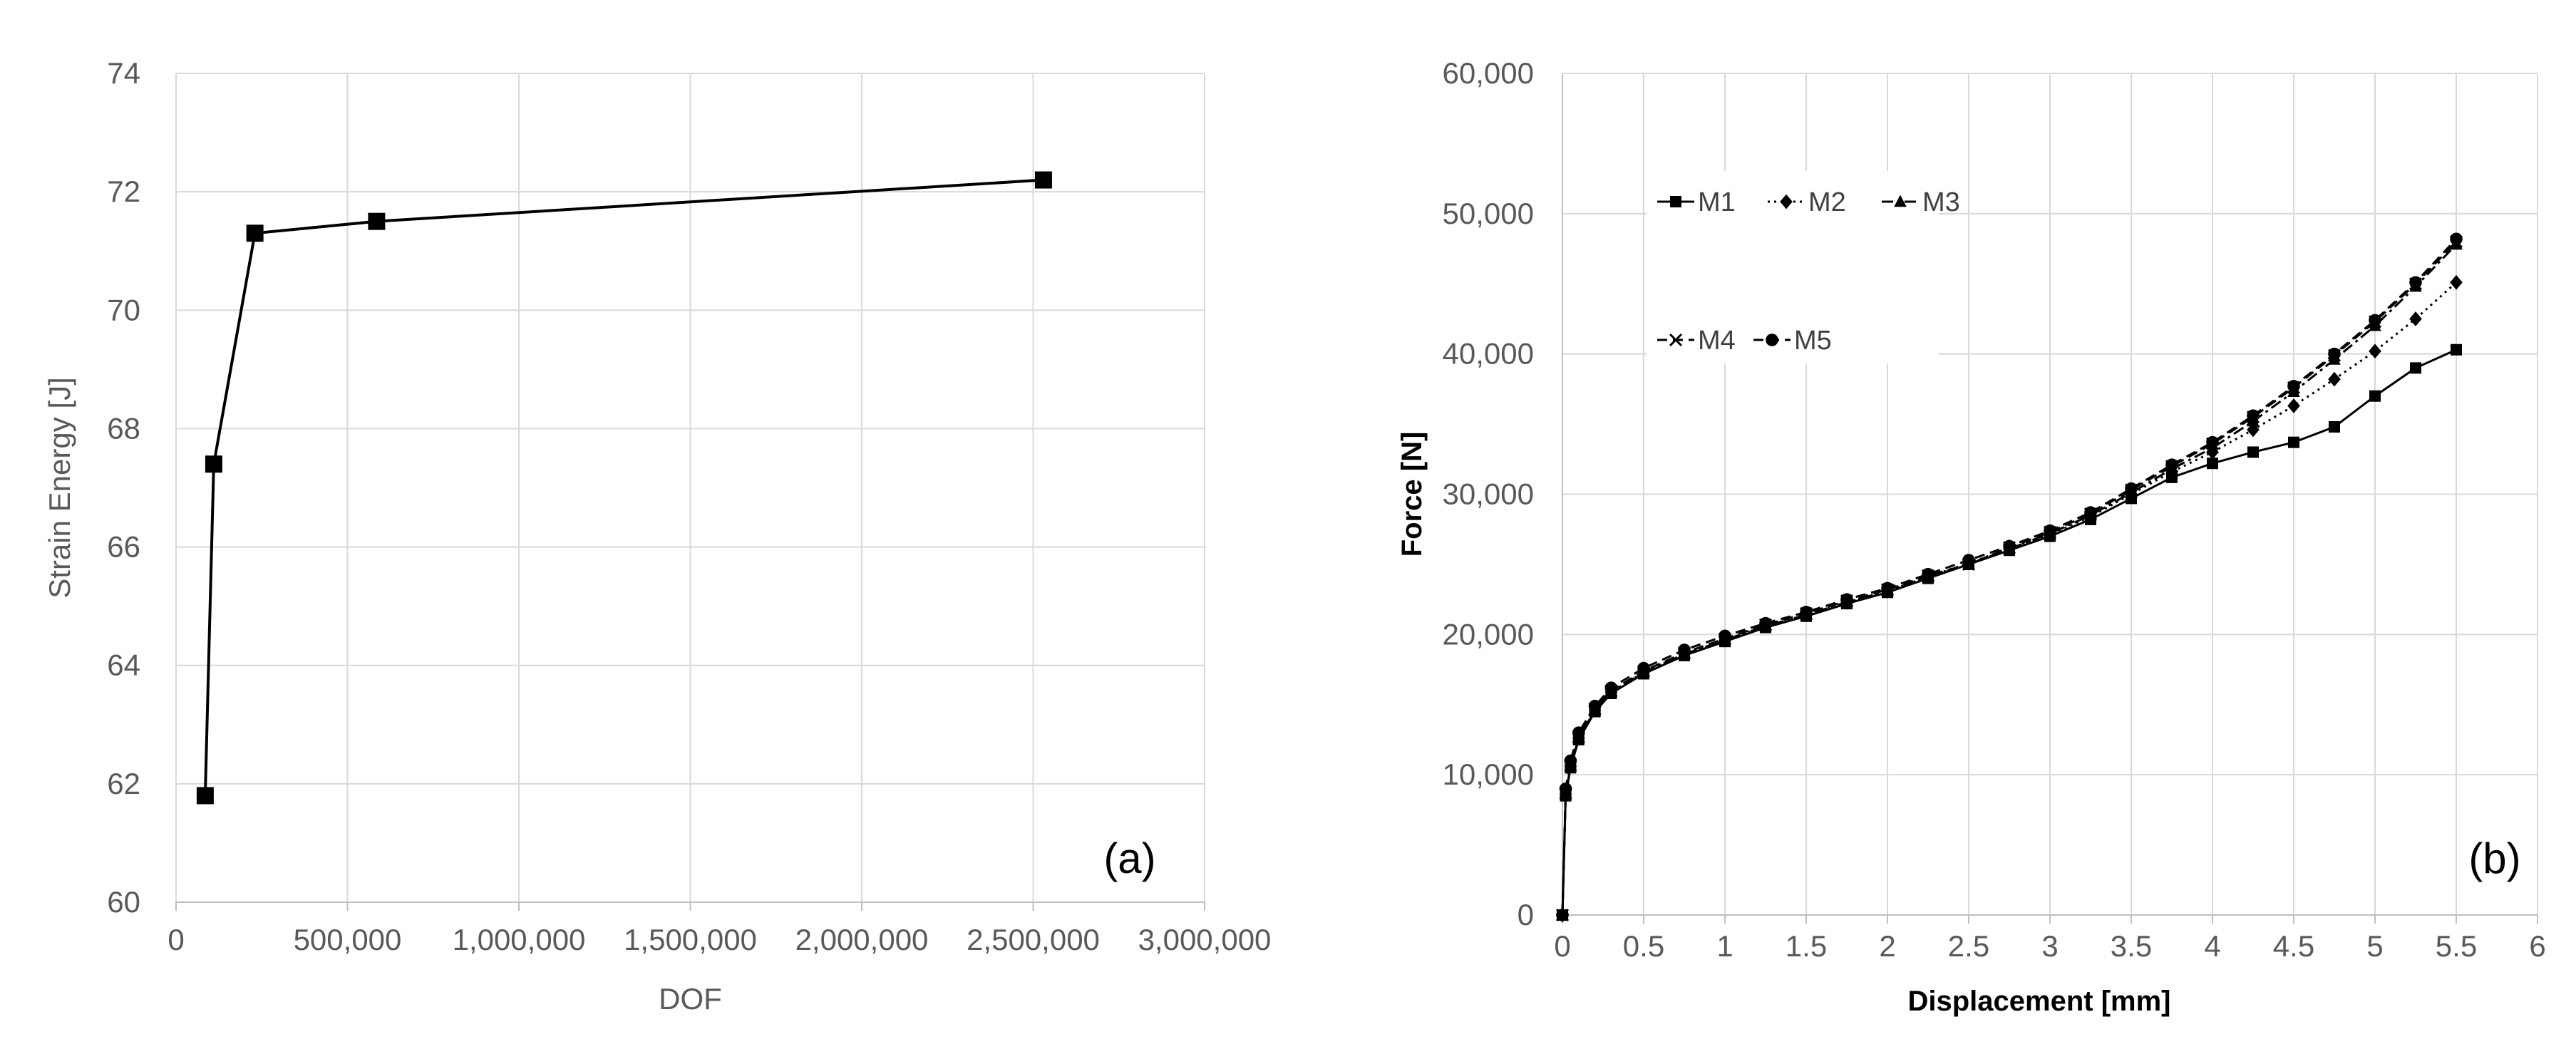 The width and height of the screenshot is (2576, 1049). I want to click on panel-label: (a), so click(1129, 858).